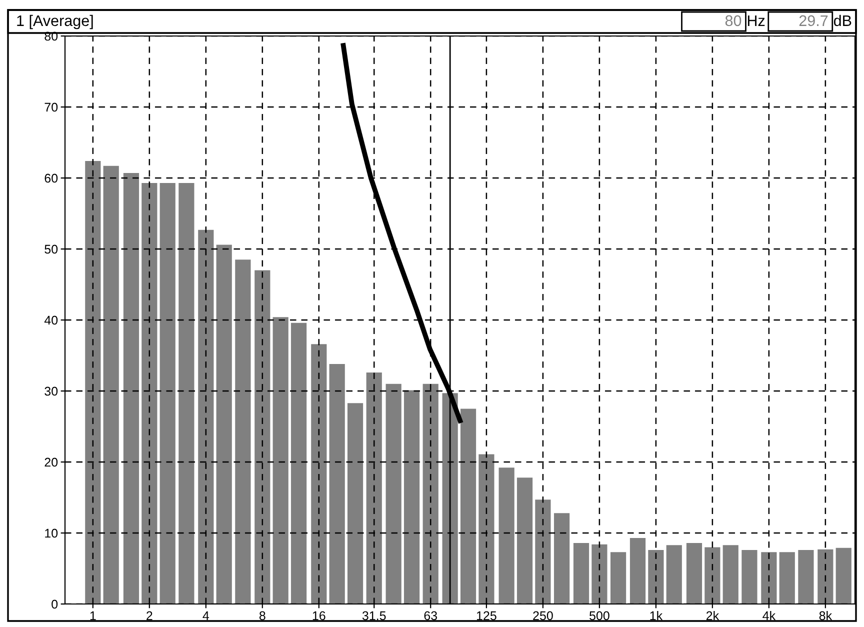 The width and height of the screenshot is (864, 627). I want to click on x-tick-label: 250, so click(543, 615).